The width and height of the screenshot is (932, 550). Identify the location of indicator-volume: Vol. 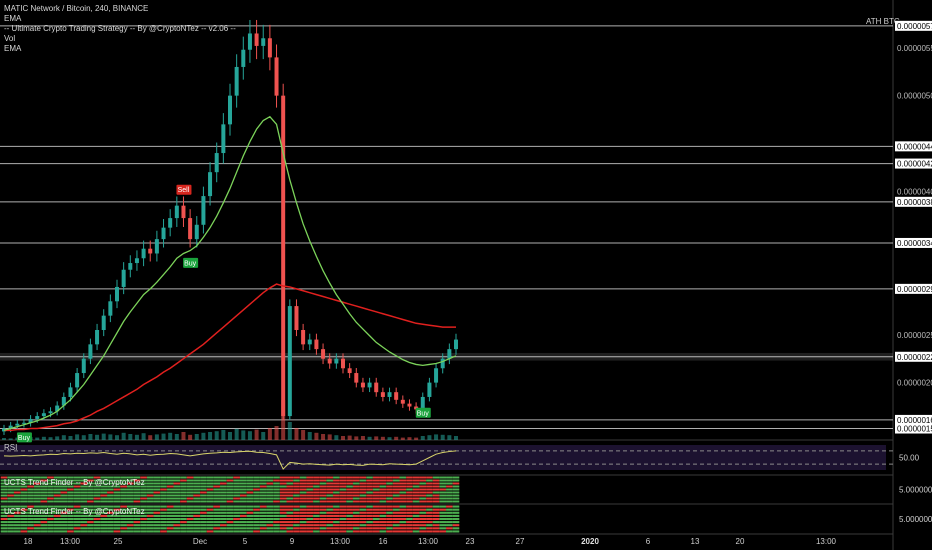
(10, 38).